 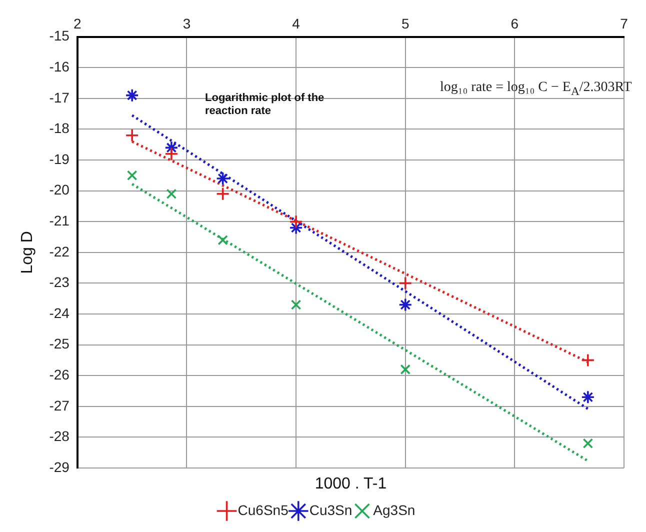 I want to click on y-tick-label: -26, so click(x=59, y=374).